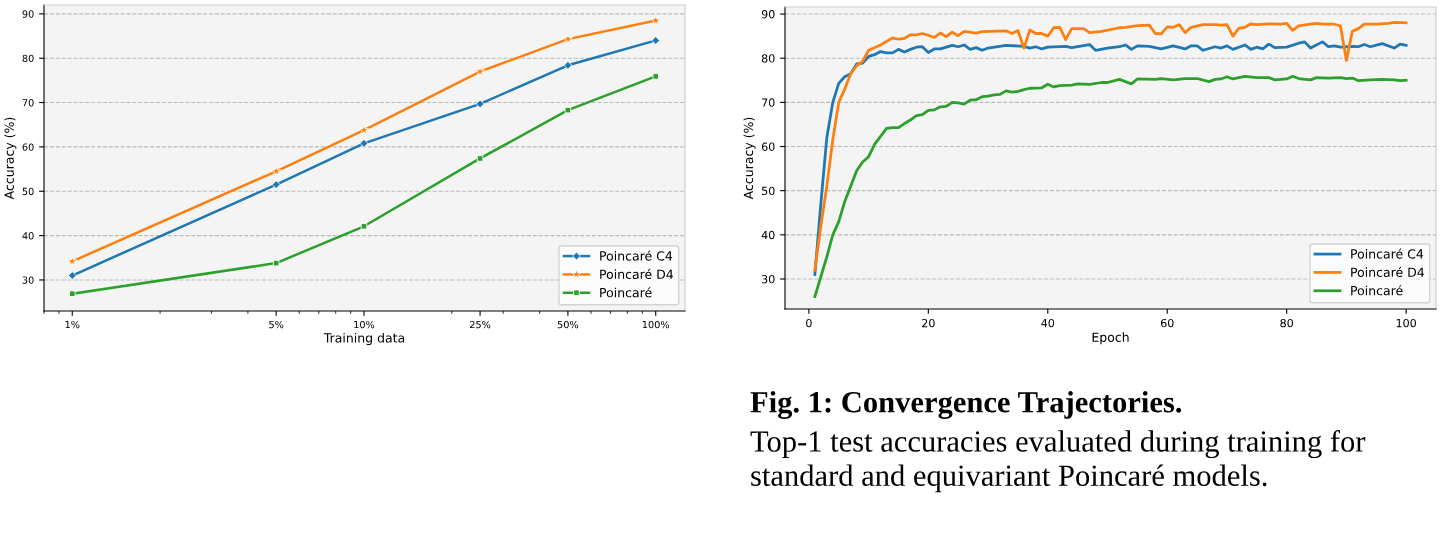 This screenshot has height=555, width=1442. Describe the element at coordinates (656, 324) in the screenshot. I see `x-tick-label: 100%` at that location.